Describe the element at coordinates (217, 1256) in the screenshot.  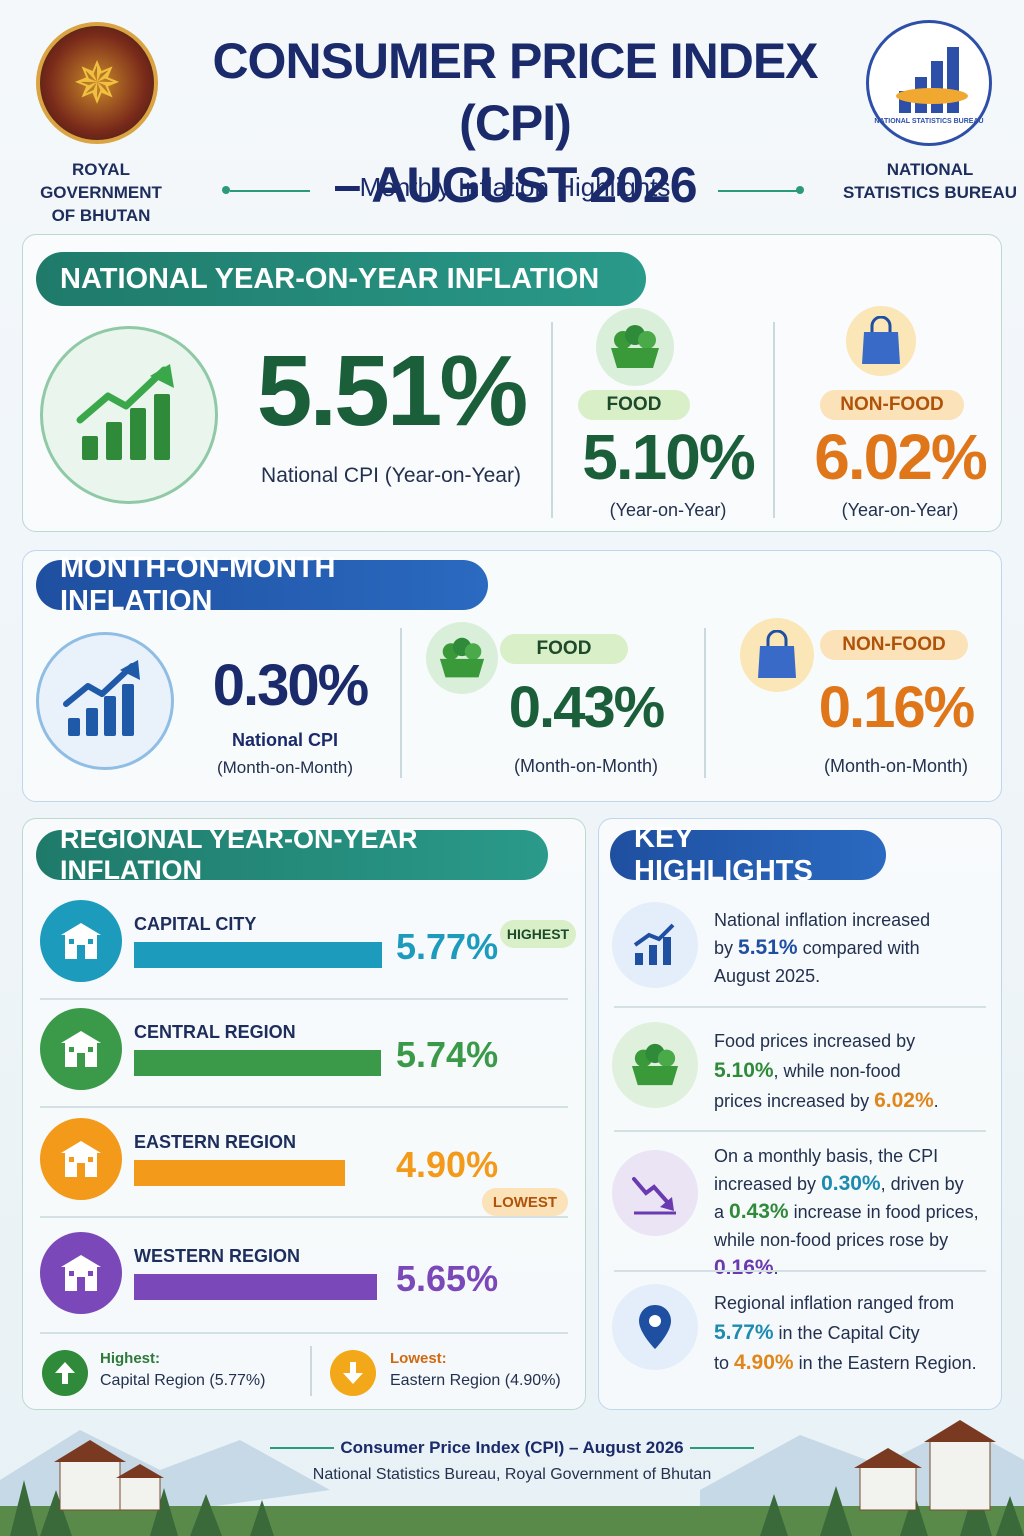
I see `region-name: WESTERN REGION` at that location.